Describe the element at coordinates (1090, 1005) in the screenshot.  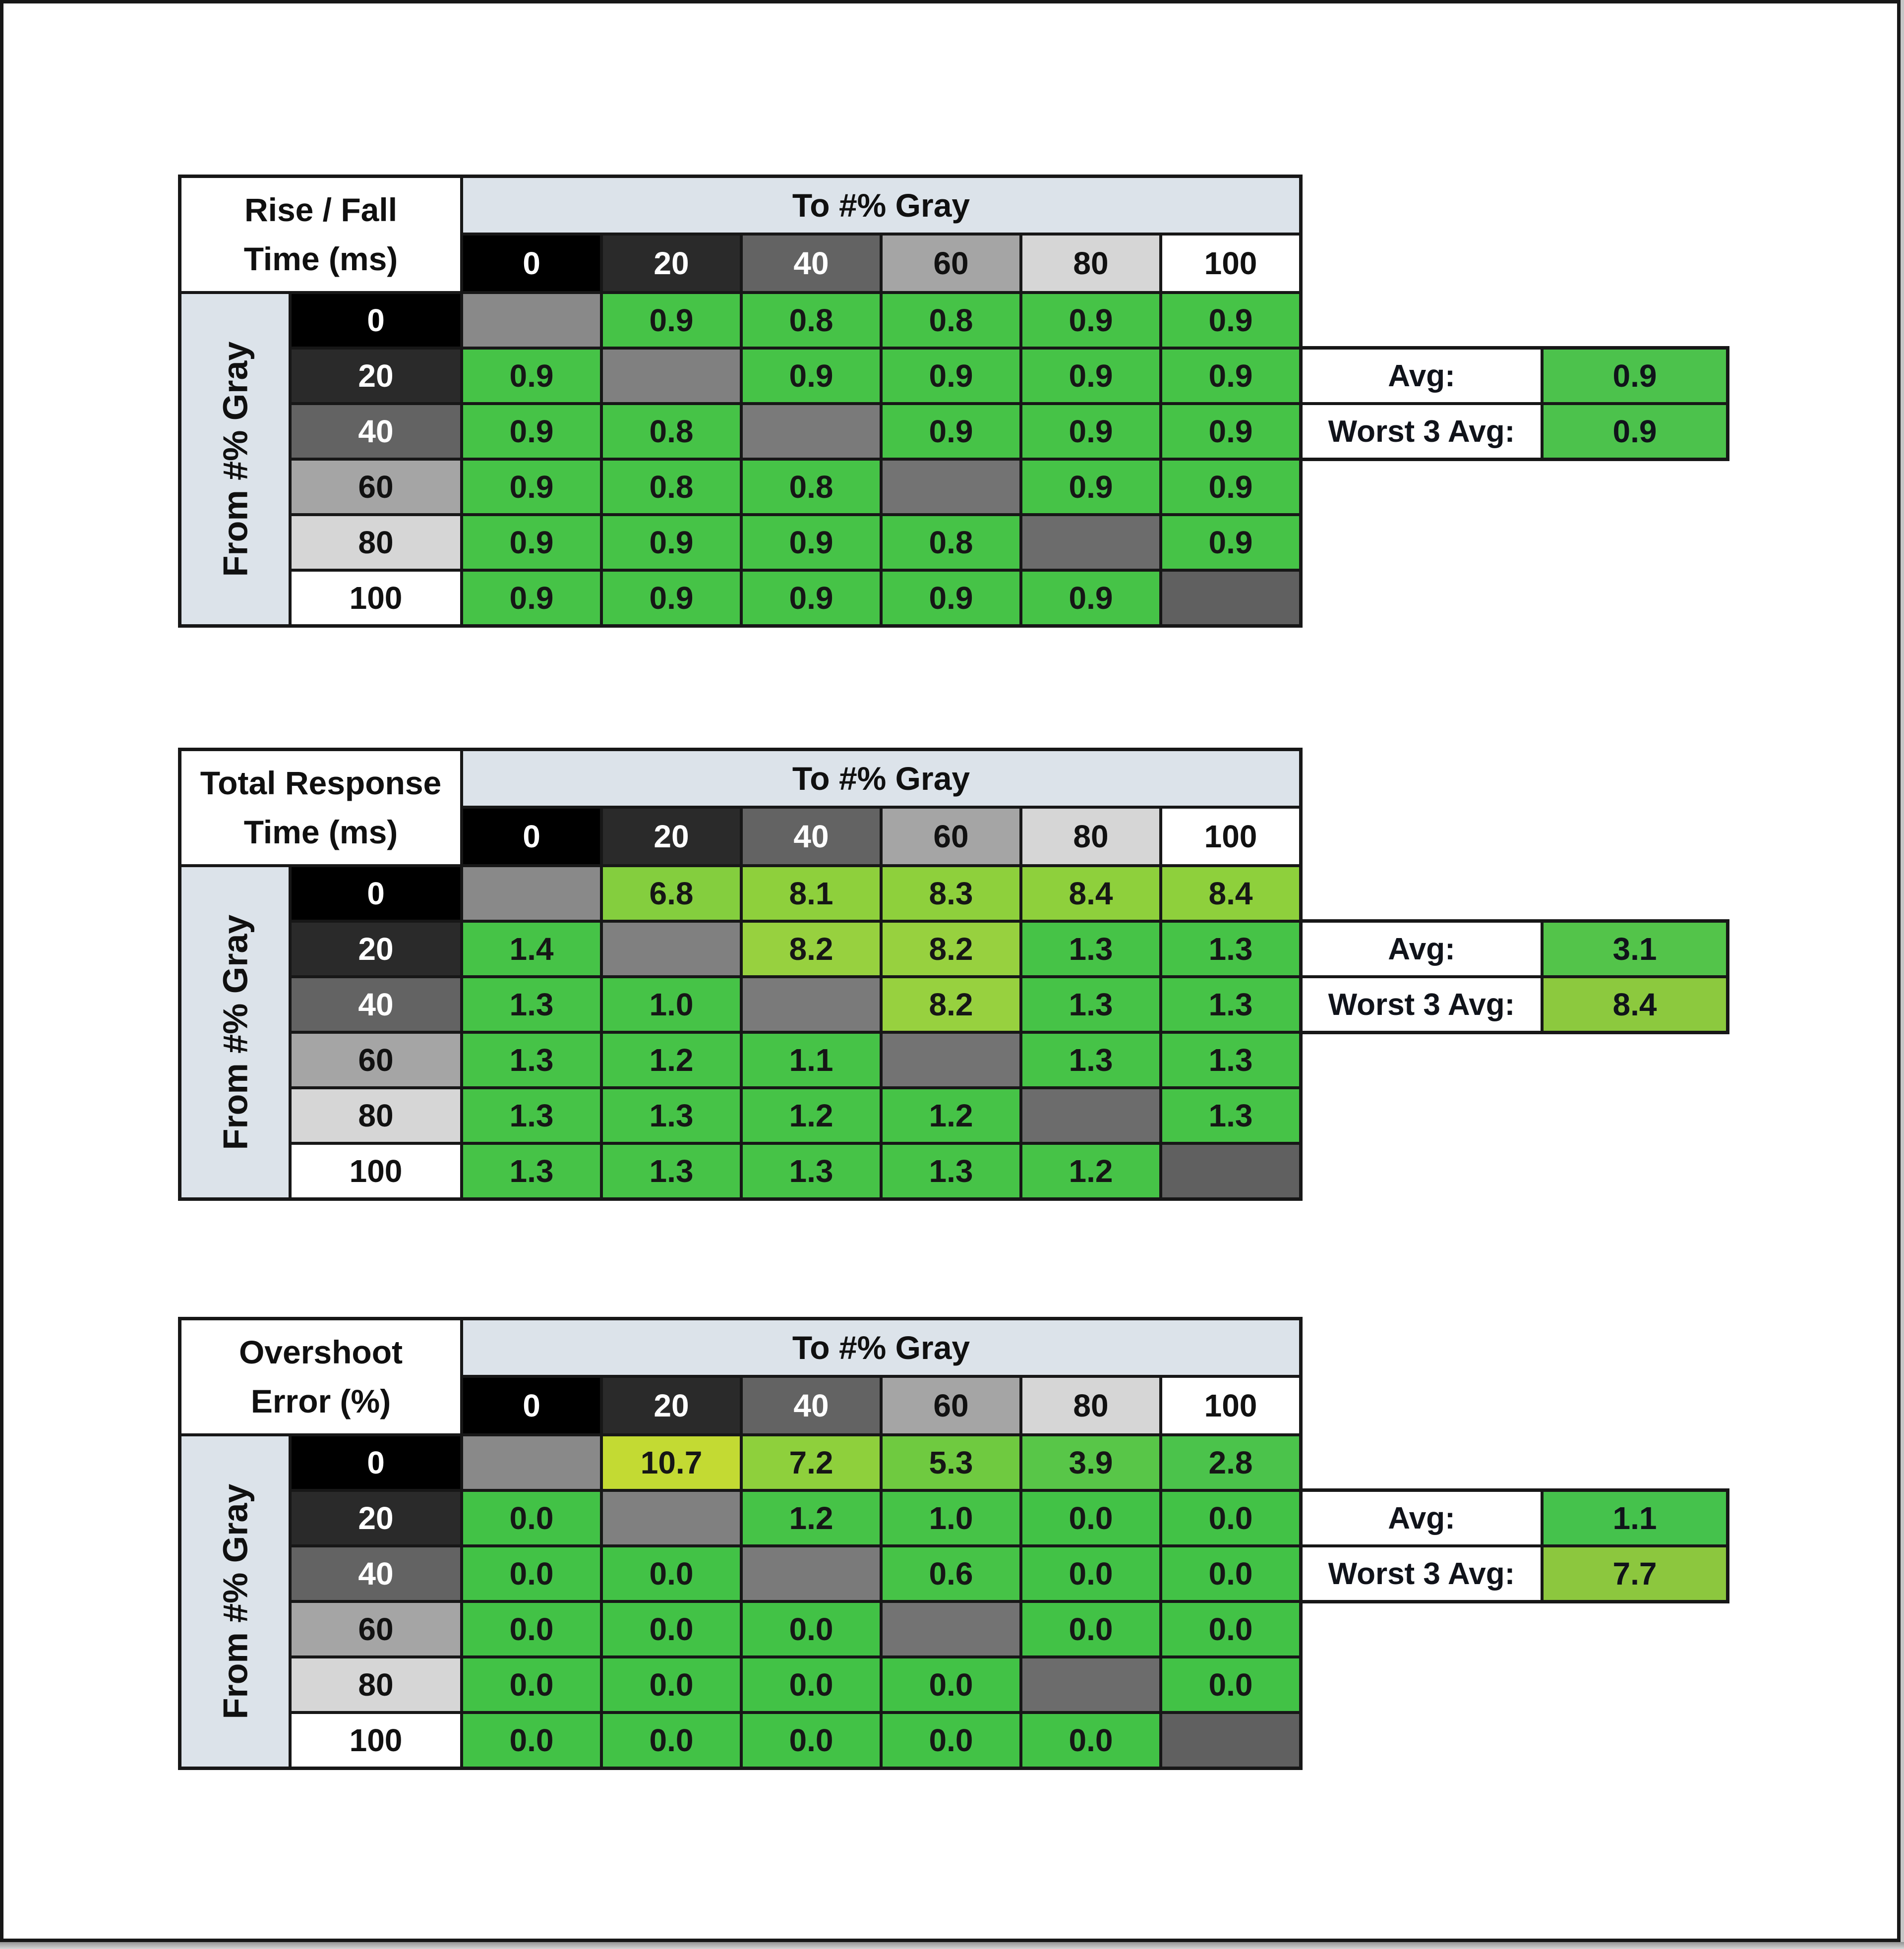
I see `value-cell-from40-to80: 1.3` at that location.